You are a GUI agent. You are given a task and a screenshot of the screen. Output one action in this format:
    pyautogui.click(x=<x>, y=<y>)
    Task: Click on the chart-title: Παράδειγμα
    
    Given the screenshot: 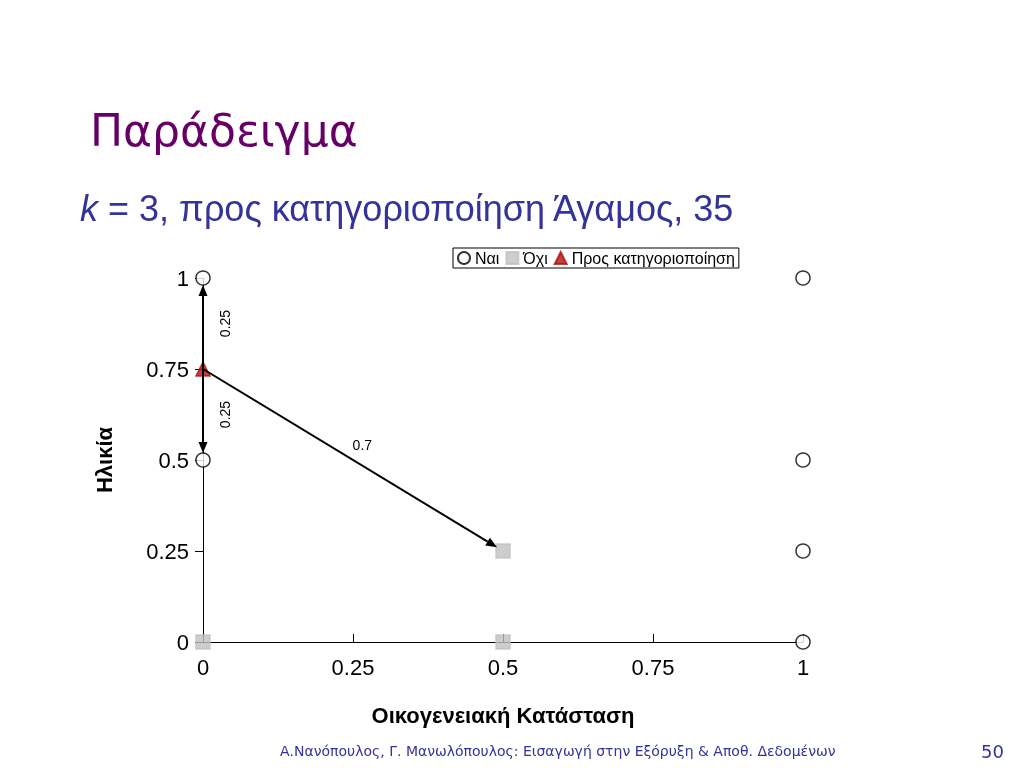 What is the action you would take?
    pyautogui.click(x=224, y=130)
    